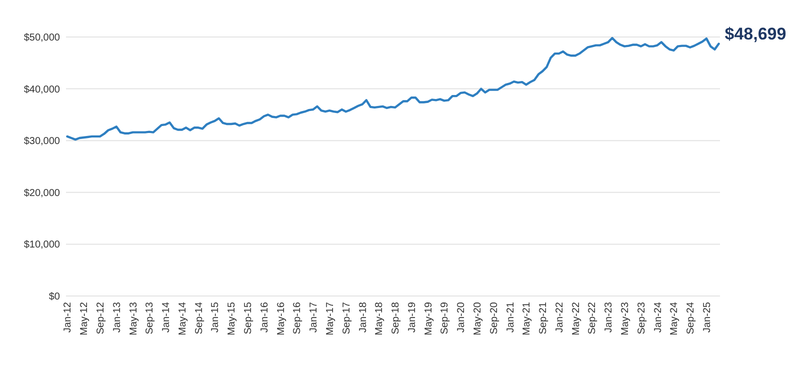 The width and height of the screenshot is (800, 380). Describe the element at coordinates (68, 317) in the screenshot. I see `x-tick-label: Jan-12` at that location.